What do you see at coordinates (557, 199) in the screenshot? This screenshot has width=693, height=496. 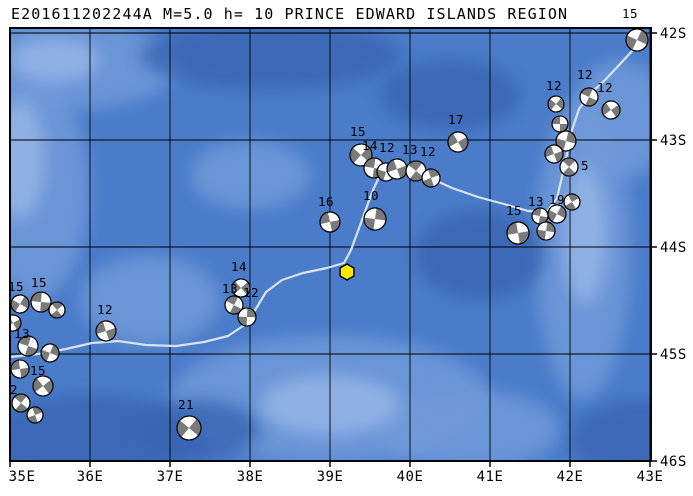 I see `depth-label: 19` at bounding box center [557, 199].